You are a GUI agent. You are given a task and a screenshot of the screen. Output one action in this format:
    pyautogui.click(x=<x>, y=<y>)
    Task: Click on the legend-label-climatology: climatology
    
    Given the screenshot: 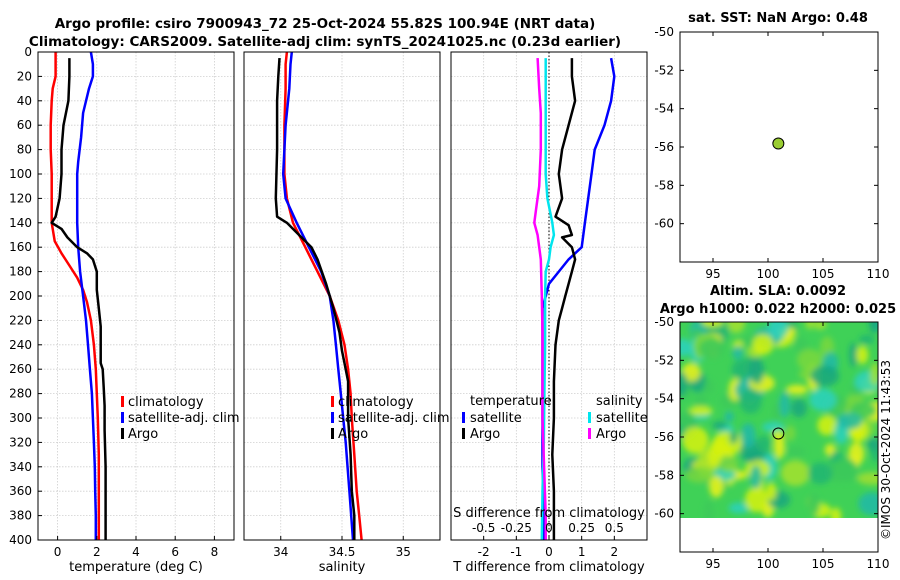 What is the action you would take?
    pyautogui.click(x=376, y=402)
    